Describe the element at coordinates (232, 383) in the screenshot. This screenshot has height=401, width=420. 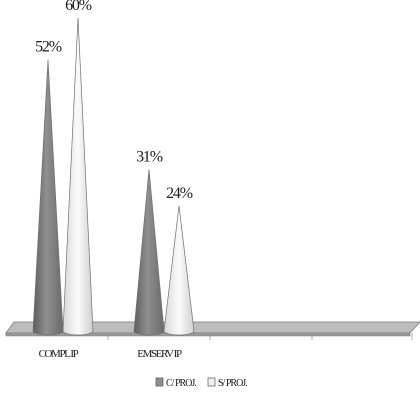
I see `legend-label: S/ PROJ.` at that location.